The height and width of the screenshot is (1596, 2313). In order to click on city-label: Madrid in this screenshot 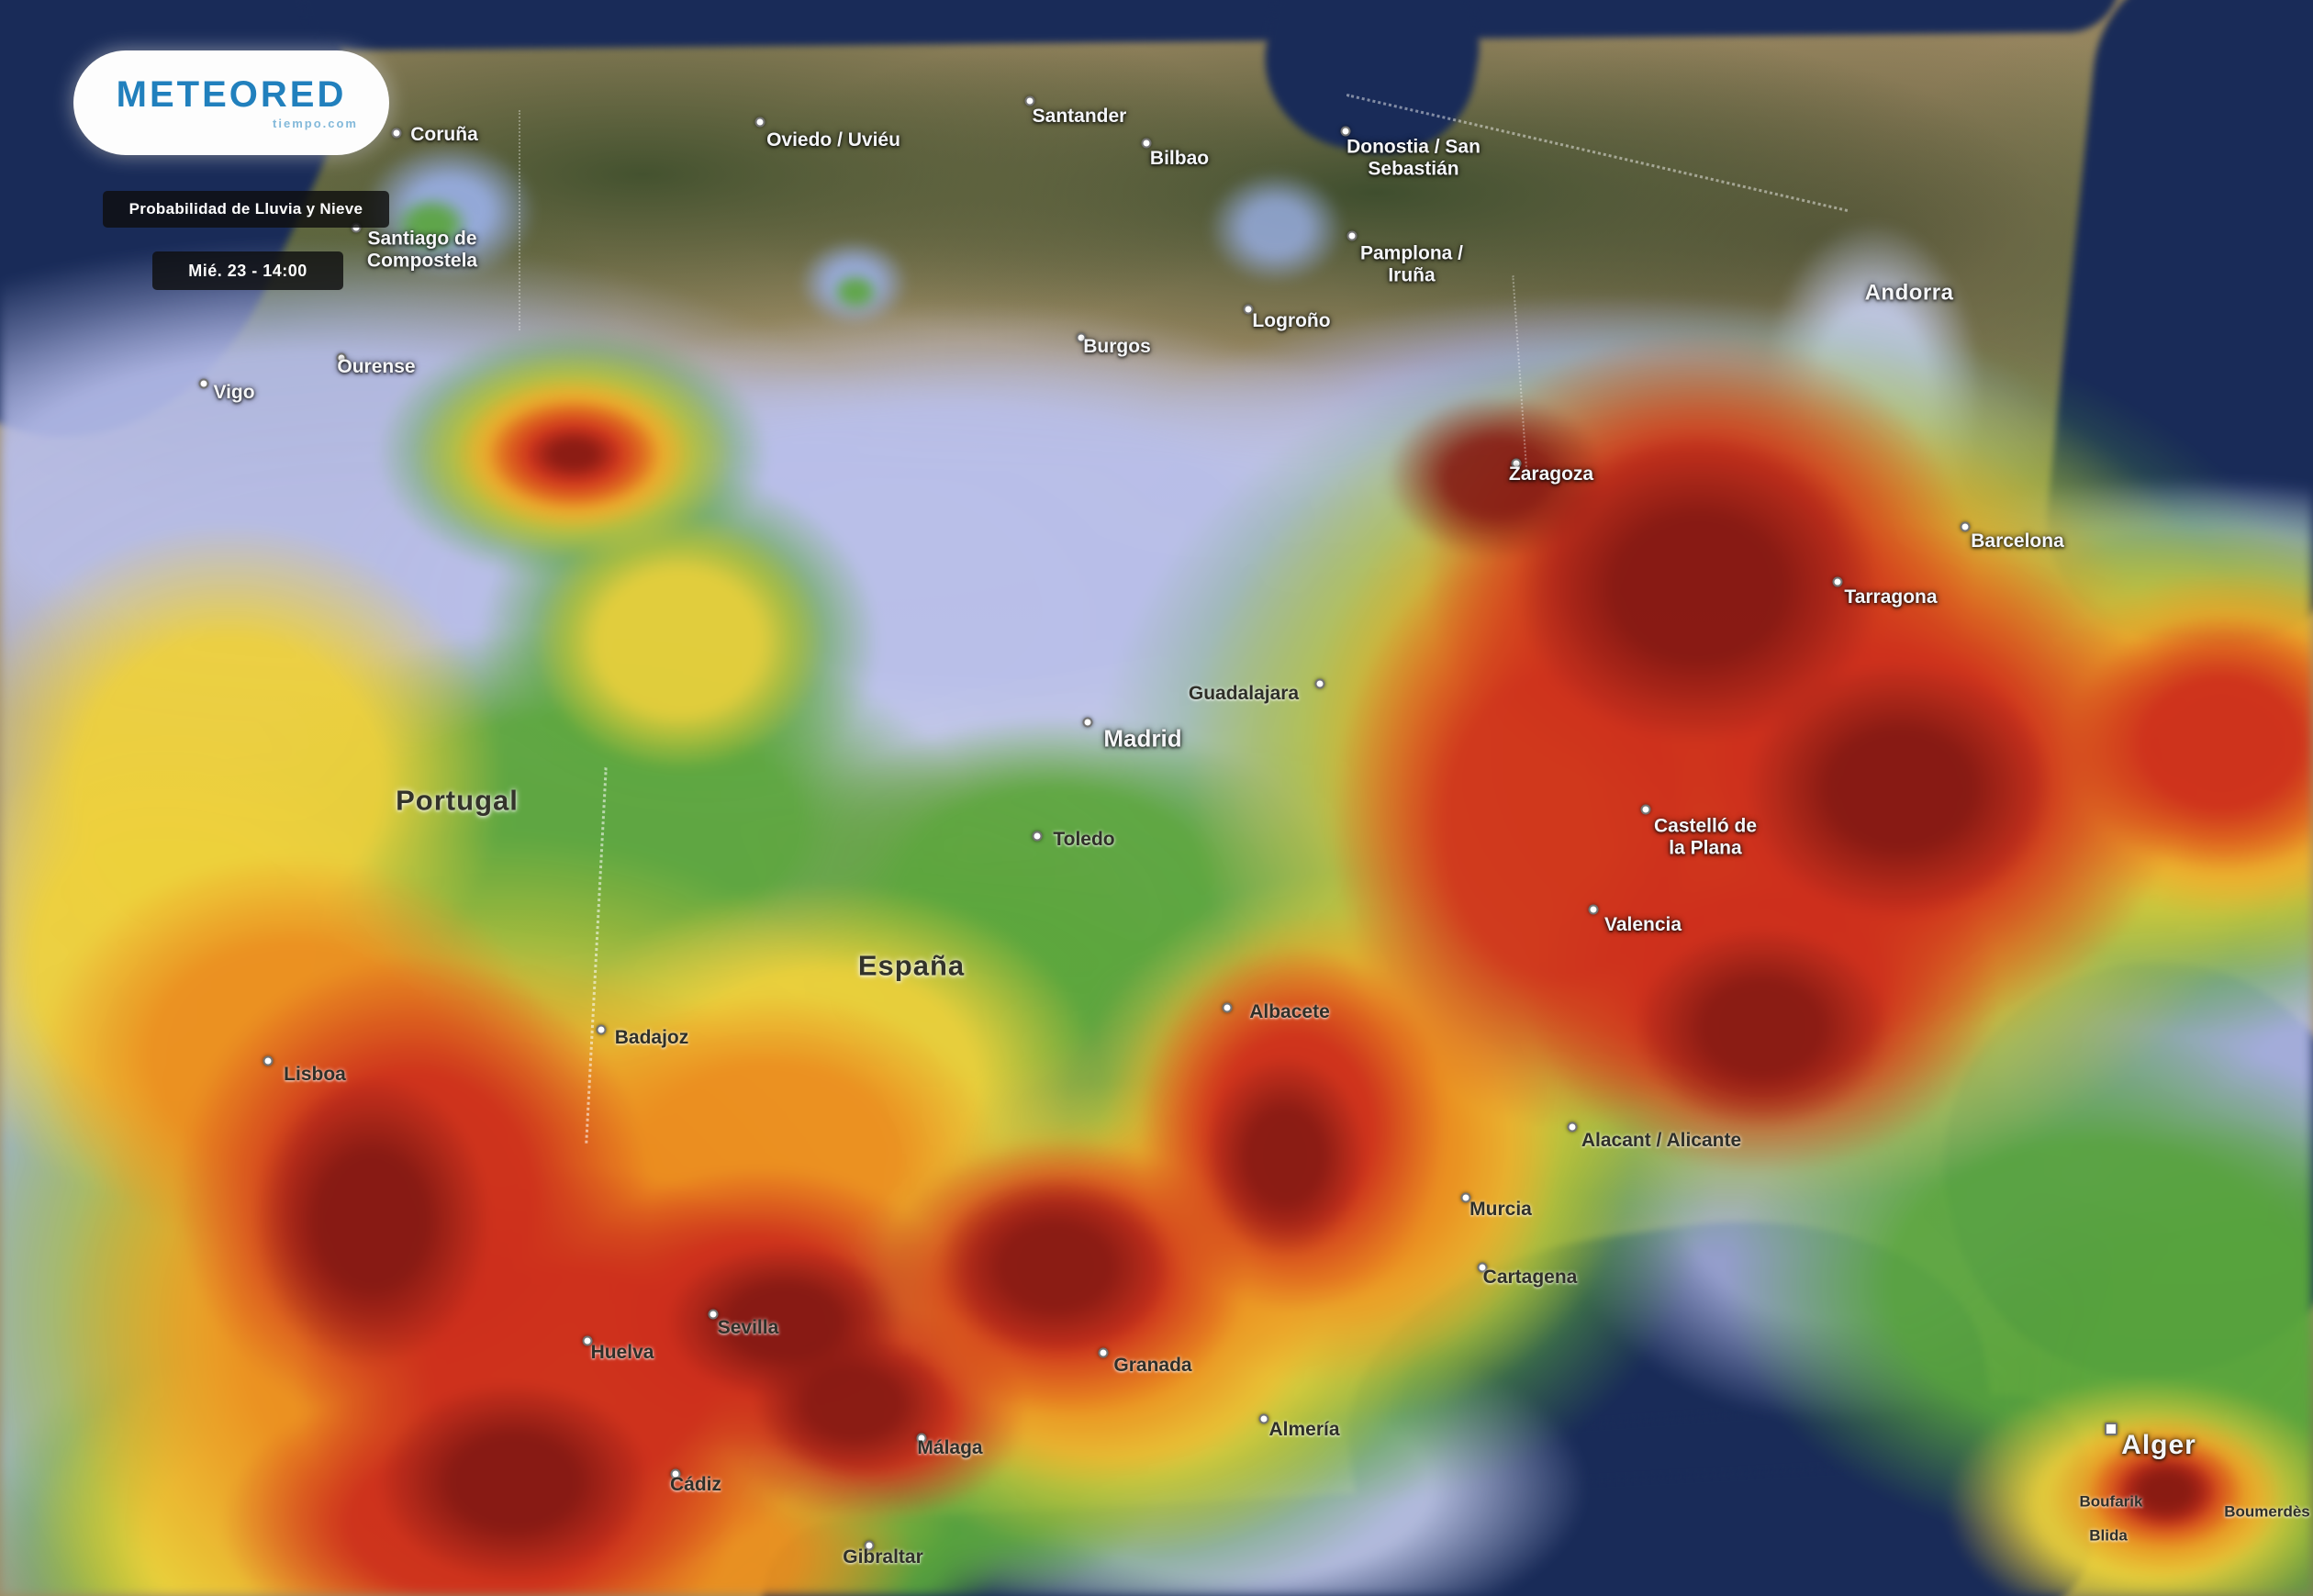, I will do `click(1142, 738)`.